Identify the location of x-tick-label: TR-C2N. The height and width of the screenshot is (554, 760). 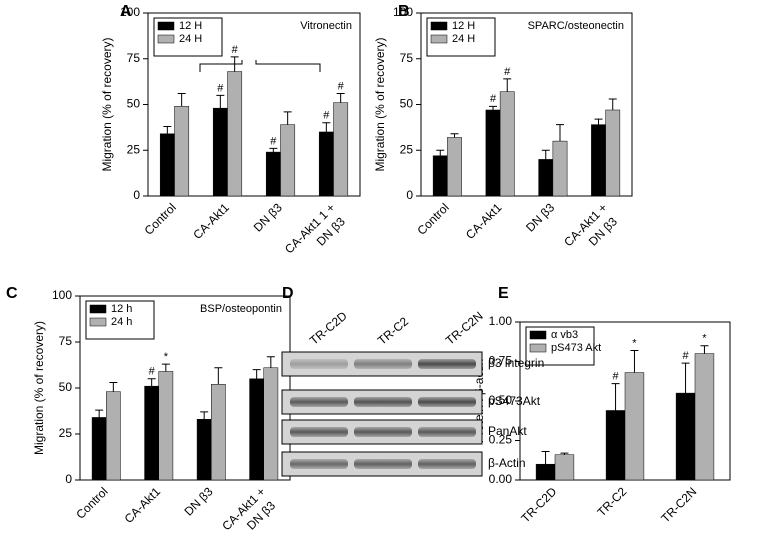
(678, 504).